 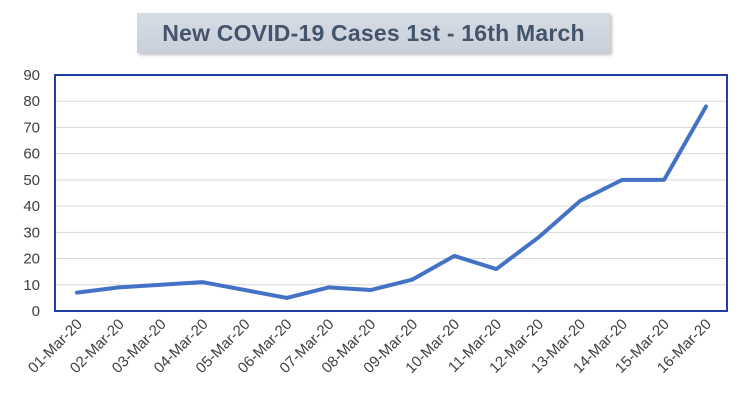 What do you see at coordinates (31, 180) in the screenshot?
I see `y-tick-label: 50` at bounding box center [31, 180].